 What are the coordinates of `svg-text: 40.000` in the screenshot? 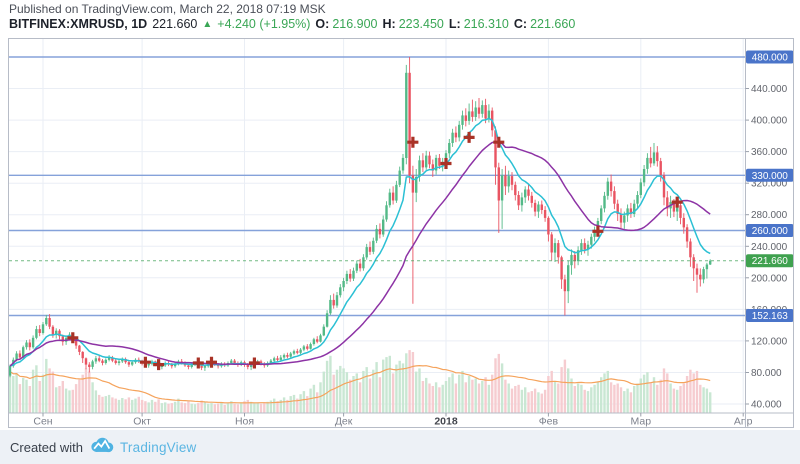 It's located at (766, 405).